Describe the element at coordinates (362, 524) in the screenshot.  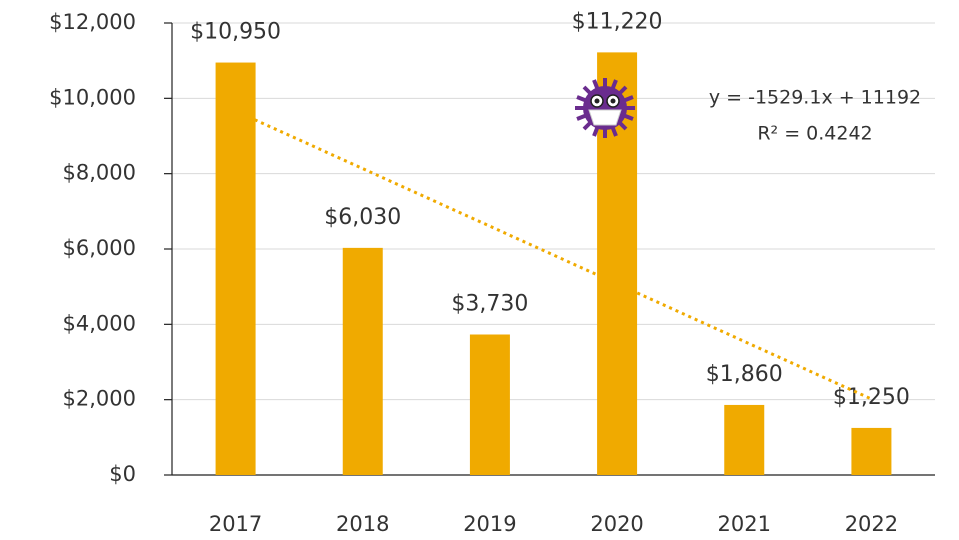
I see `x-tick-label: 2018` at that location.